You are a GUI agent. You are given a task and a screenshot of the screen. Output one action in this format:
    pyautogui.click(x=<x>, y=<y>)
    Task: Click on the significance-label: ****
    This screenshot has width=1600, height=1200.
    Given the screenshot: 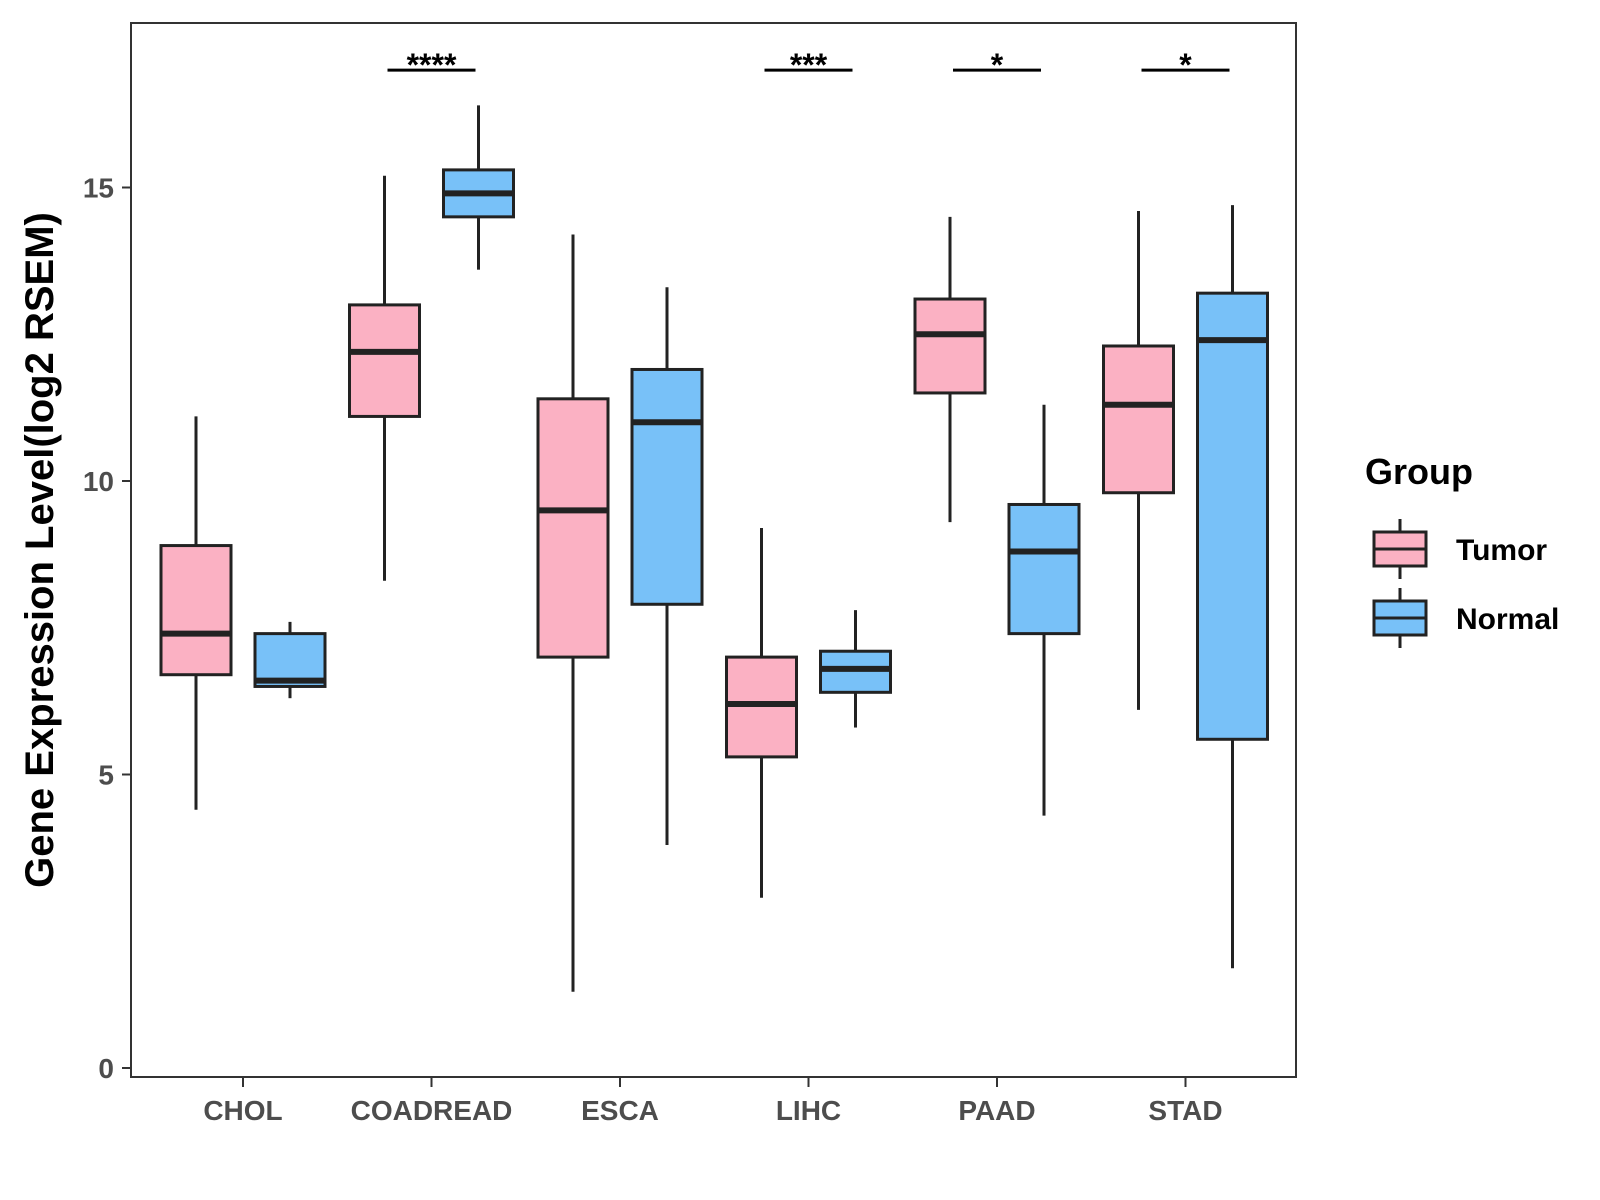 What is the action you would take?
    pyautogui.click(x=432, y=65)
    